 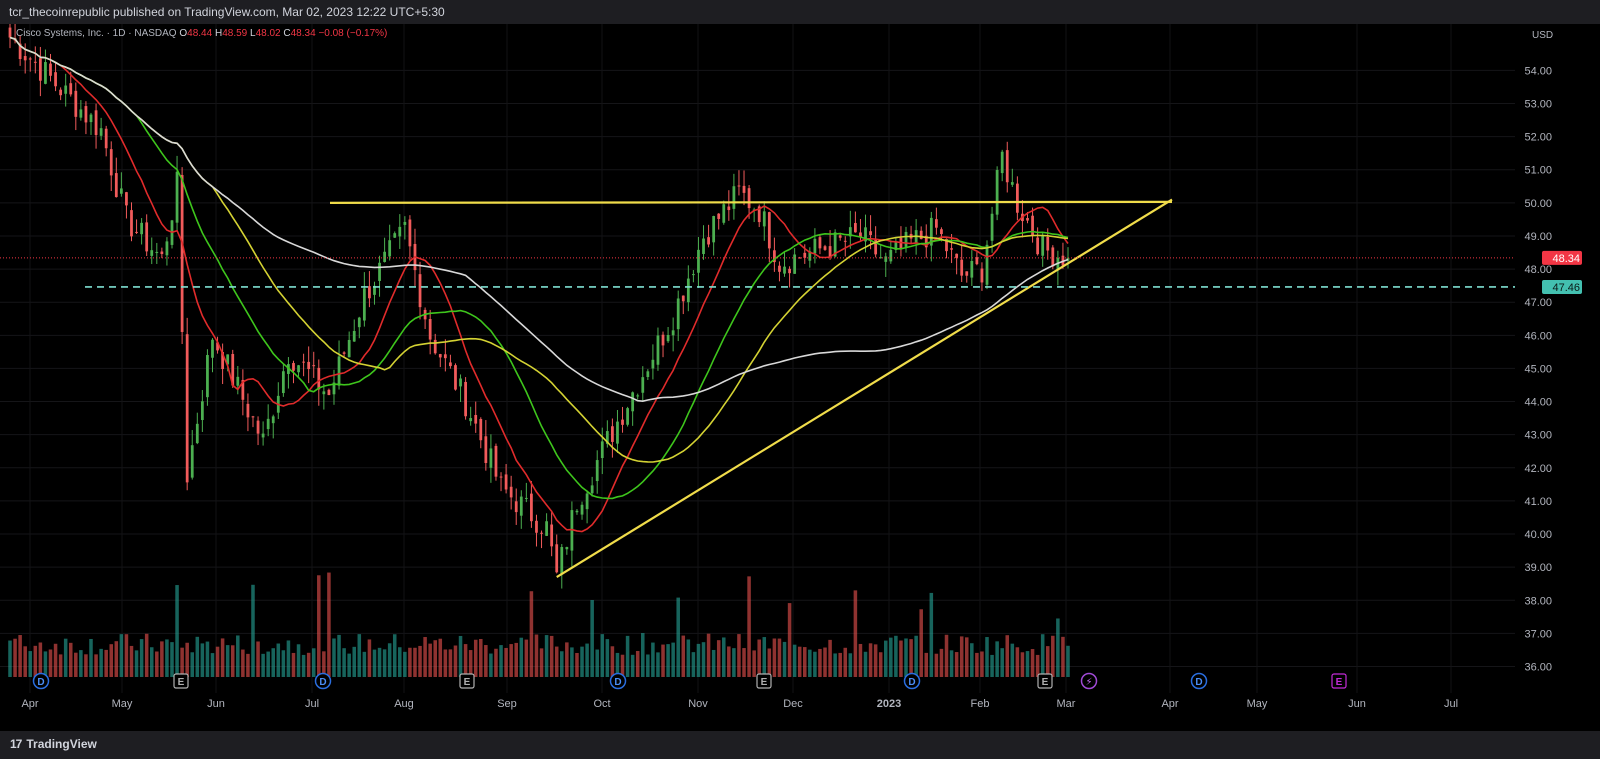 I want to click on earnings-marker-box, so click(x=1339, y=681).